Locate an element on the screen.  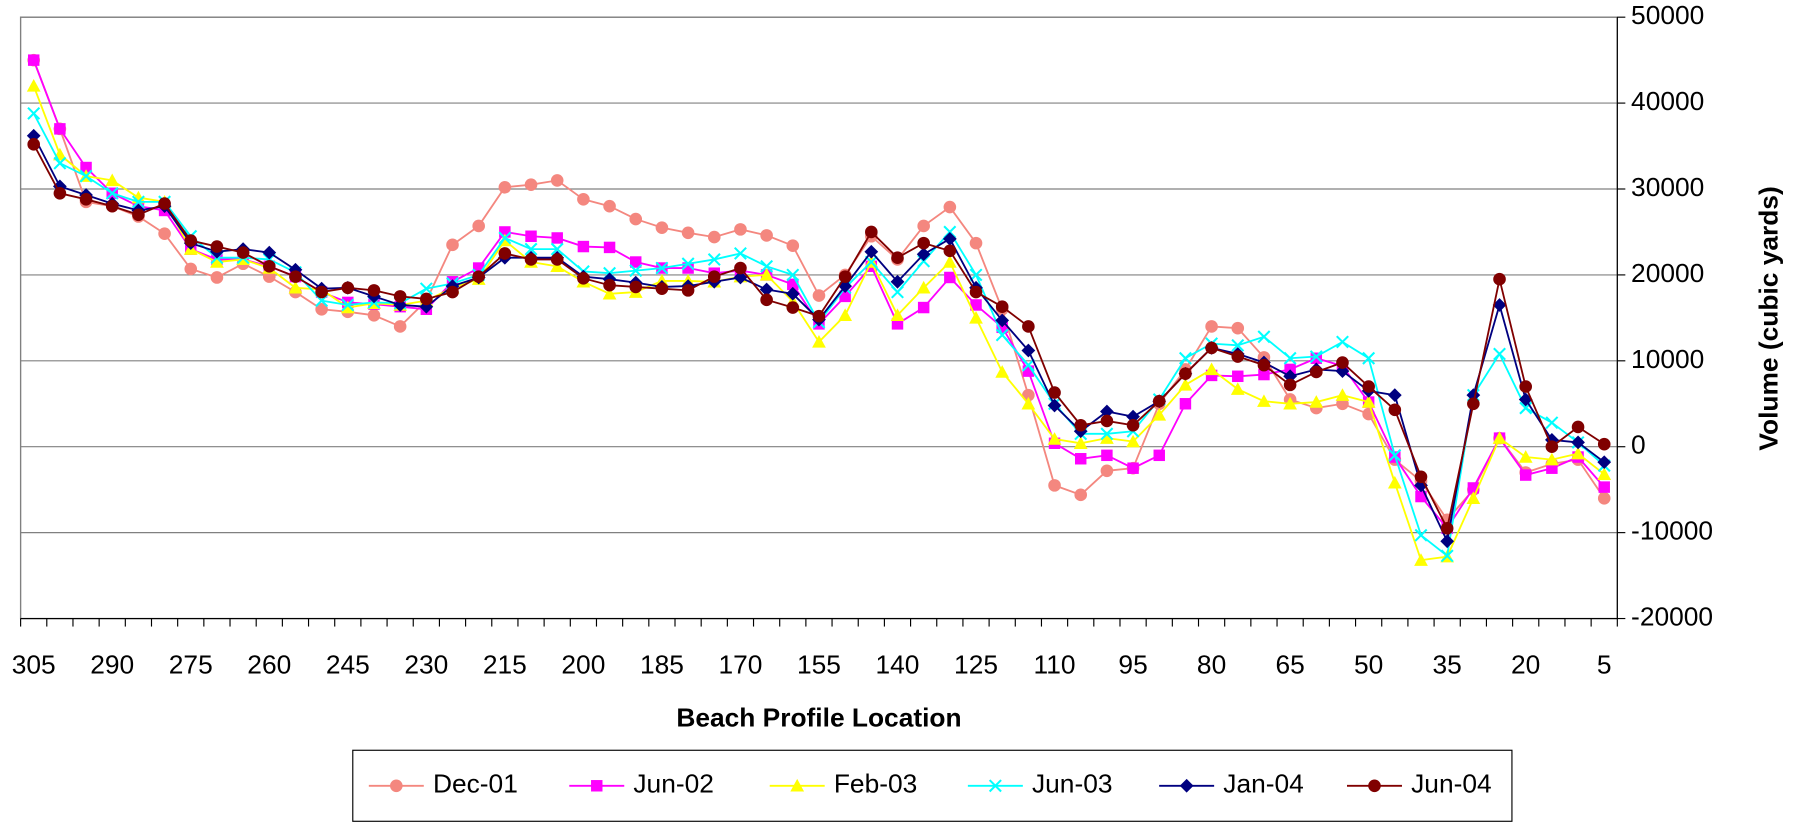
legend-label: Jun-03 is located at coordinates (1072, 784).